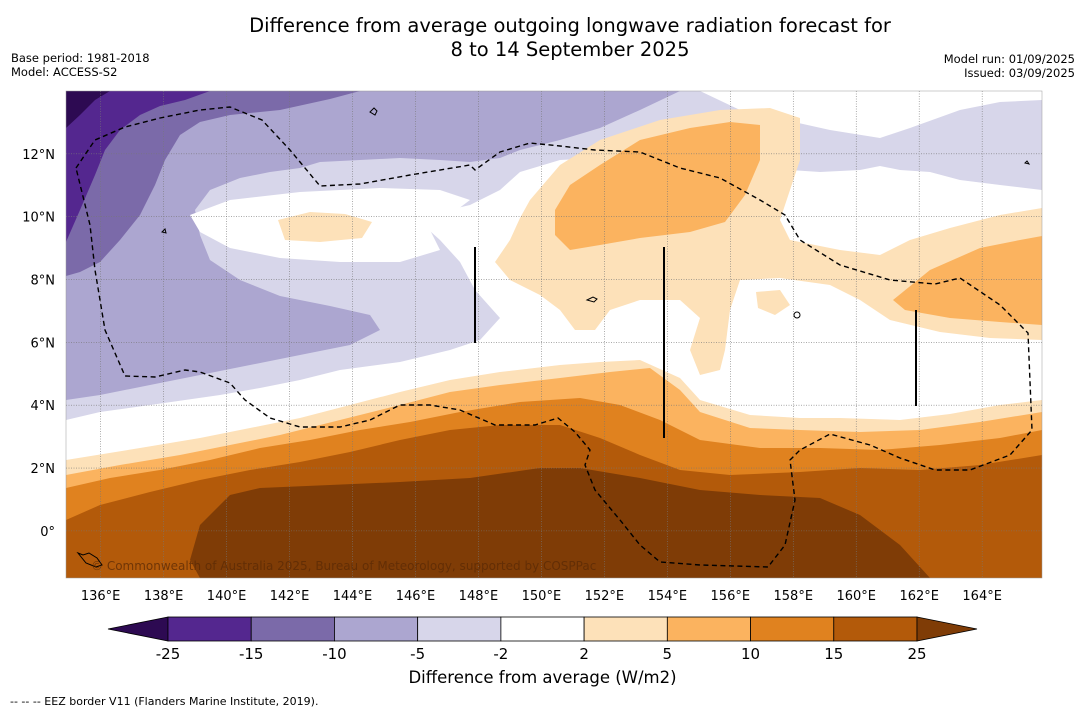 The image size is (1085, 713). Describe the element at coordinates (947, 629) in the screenshot. I see `colorbar-extend-high` at that location.